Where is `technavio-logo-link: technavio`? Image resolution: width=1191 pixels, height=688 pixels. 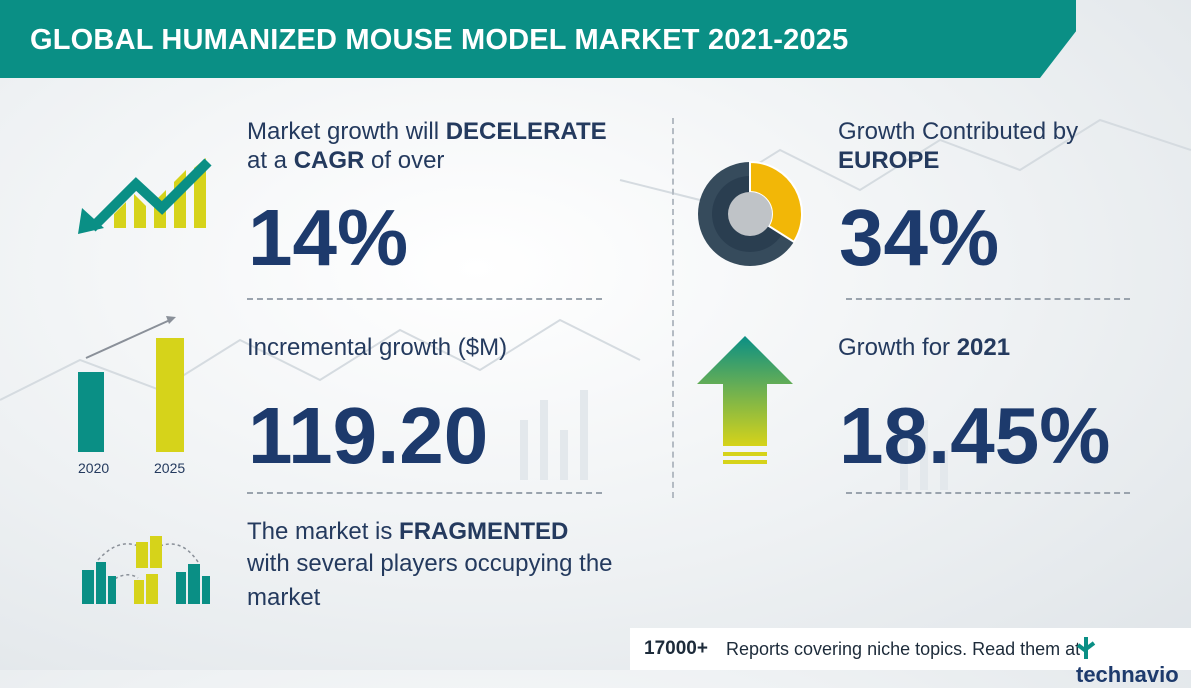 technavio-logo-link: technavio is located at coordinates (1133, 662).